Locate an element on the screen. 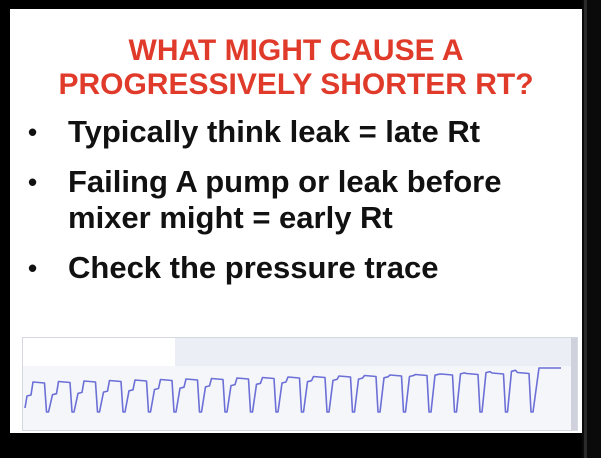  trace-scrollbar is located at coordinates (574, 384).